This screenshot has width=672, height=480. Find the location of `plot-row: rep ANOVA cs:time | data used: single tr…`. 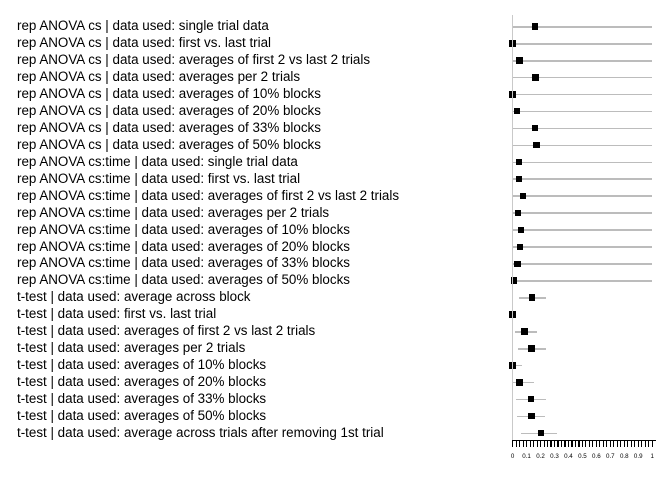

plot-row: rep ANOVA cs:time | data used: single tr… is located at coordinates (336, 162).